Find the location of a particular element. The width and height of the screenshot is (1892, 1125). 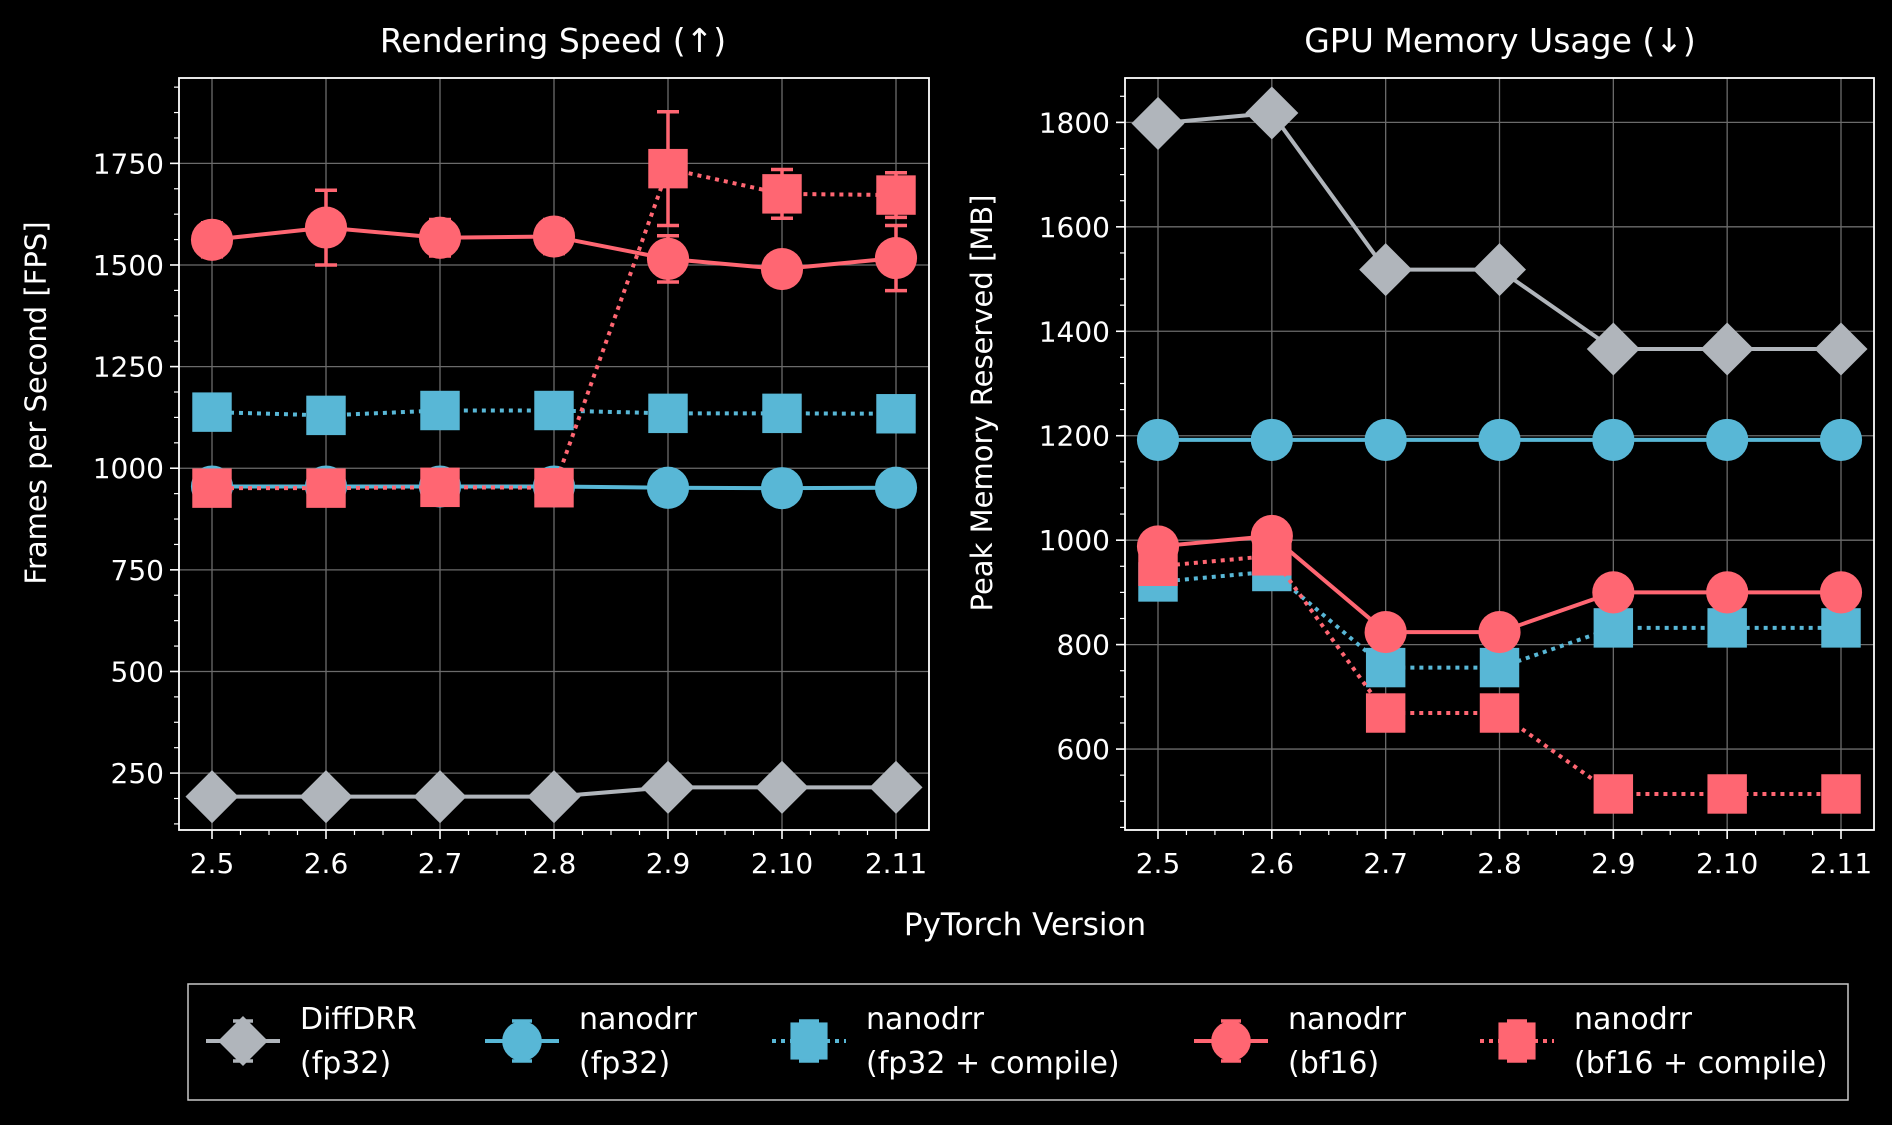

legend-label-line2: (bf16) is located at coordinates (1333, 1063).